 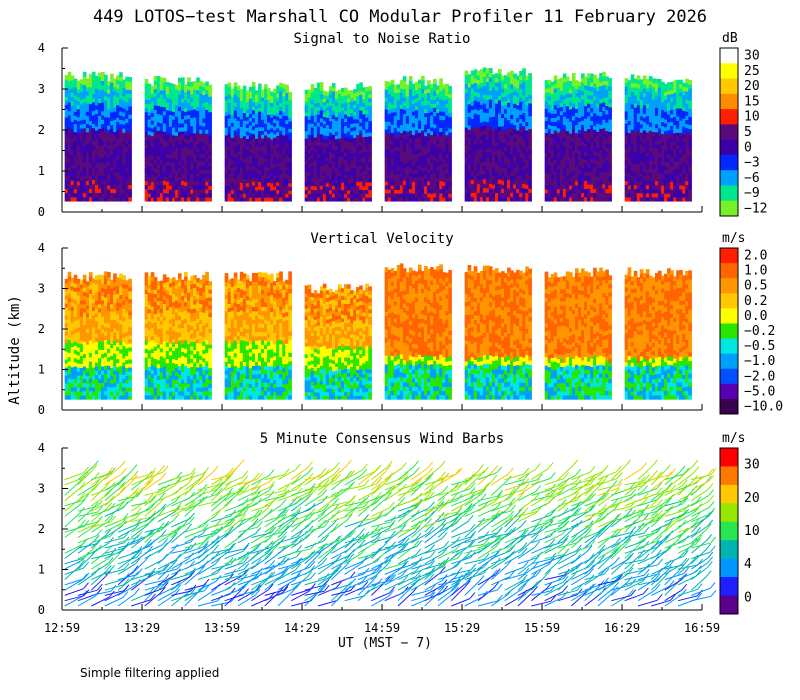 What do you see at coordinates (542, 628) in the screenshot?
I see `x-tick-label: 15:59` at bounding box center [542, 628].